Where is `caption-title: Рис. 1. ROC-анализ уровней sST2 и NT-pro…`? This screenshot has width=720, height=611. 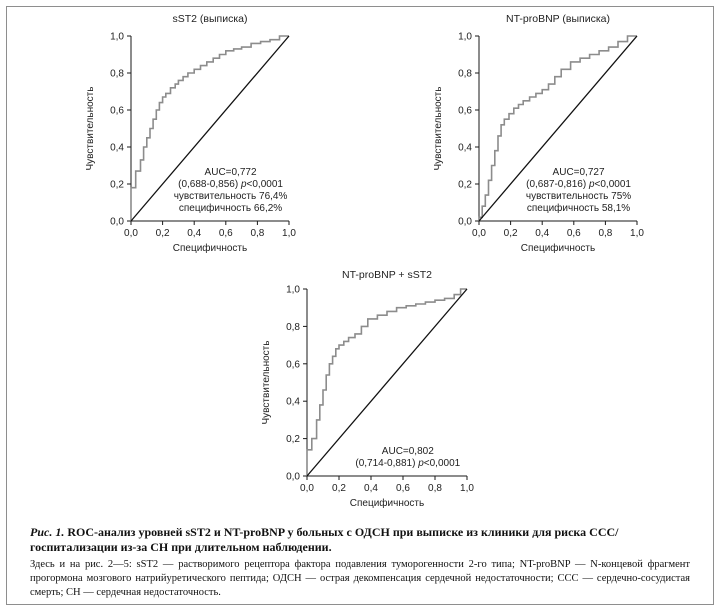
caption-title: Рис. 1. ROC-анализ уровней sST2 и NT-pro… is located at coordinates (360, 540).